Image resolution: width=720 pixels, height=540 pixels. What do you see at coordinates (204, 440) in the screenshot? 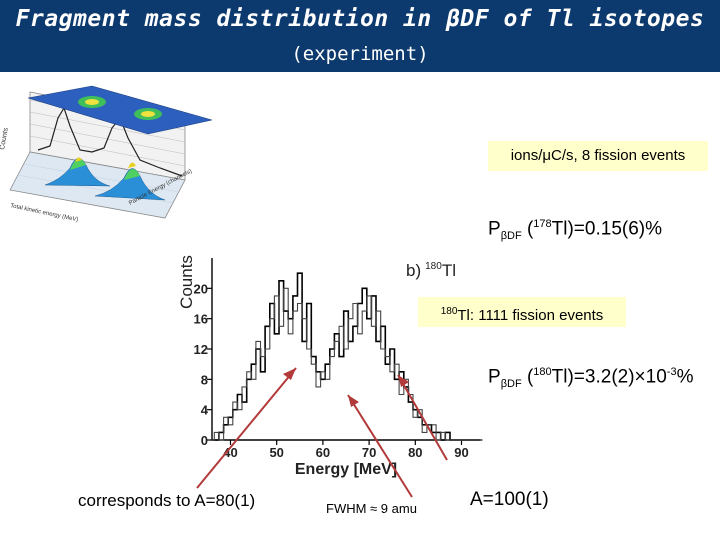
I see `y-tick-label: 0` at bounding box center [204, 440].